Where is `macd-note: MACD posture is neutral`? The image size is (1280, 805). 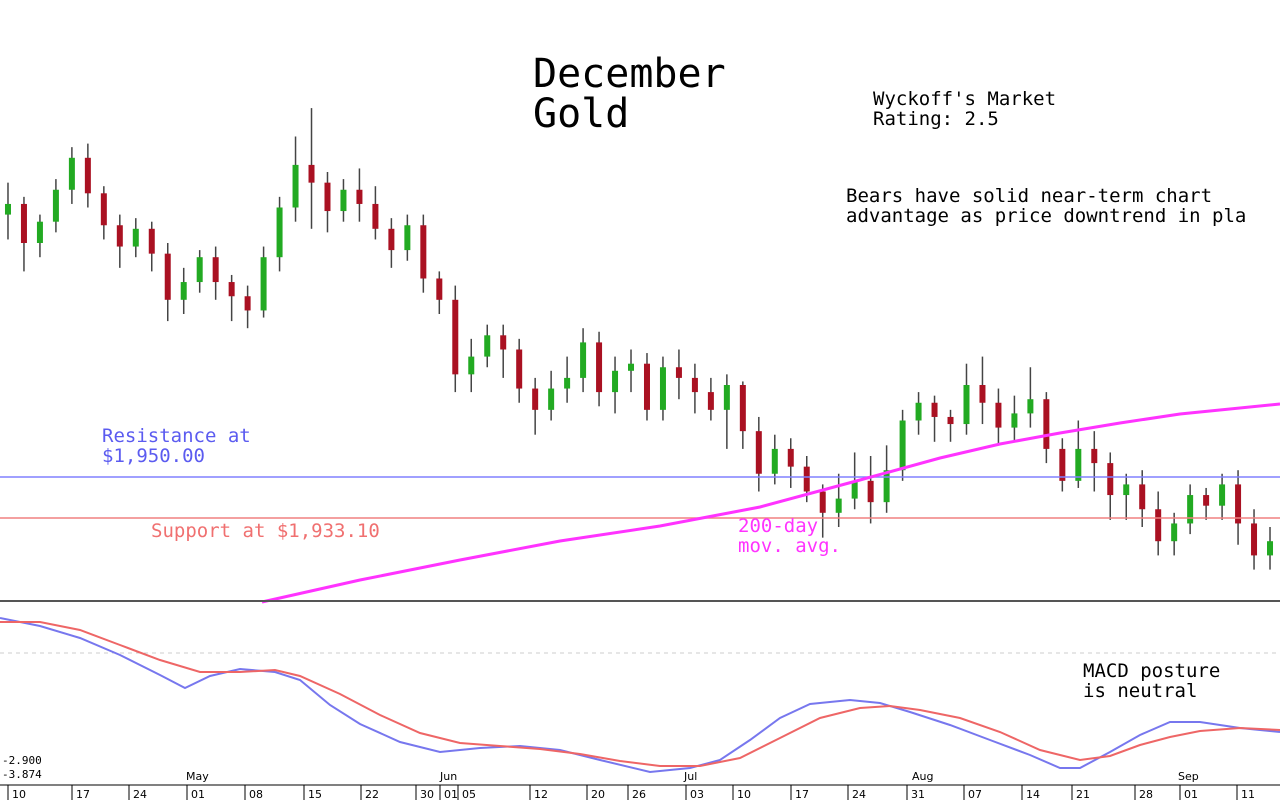 macd-note: MACD posture is neutral is located at coordinates (1152, 681).